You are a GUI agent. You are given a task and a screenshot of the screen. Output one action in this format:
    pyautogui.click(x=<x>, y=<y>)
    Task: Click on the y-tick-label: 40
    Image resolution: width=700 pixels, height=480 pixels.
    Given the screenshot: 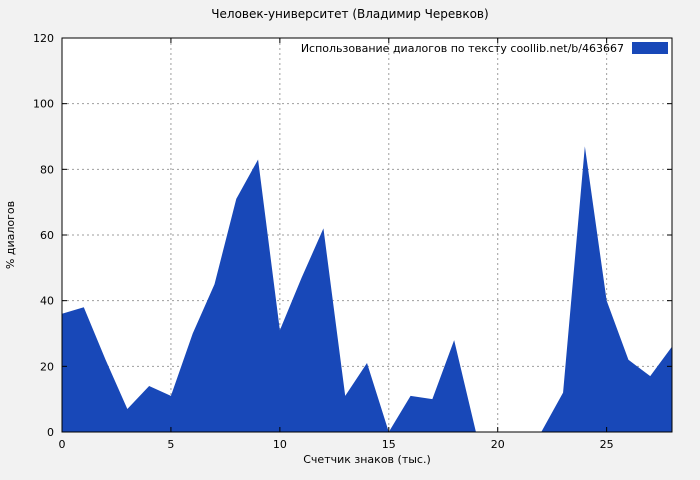 What is the action you would take?
    pyautogui.click(x=47, y=301)
    